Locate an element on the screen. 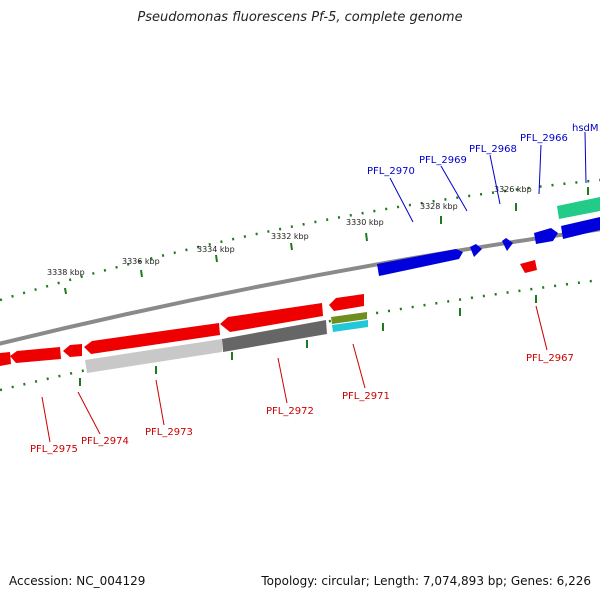  label-pfl-2971: PFL_2971 is located at coordinates (366, 396).